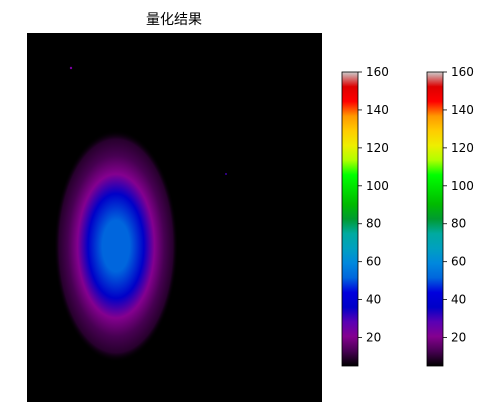 Image resolution: width=501 pixels, height=420 pixels. What do you see at coordinates (377, 186) in the screenshot?
I see `colorbar-1-tick-label-100: 100` at bounding box center [377, 186].